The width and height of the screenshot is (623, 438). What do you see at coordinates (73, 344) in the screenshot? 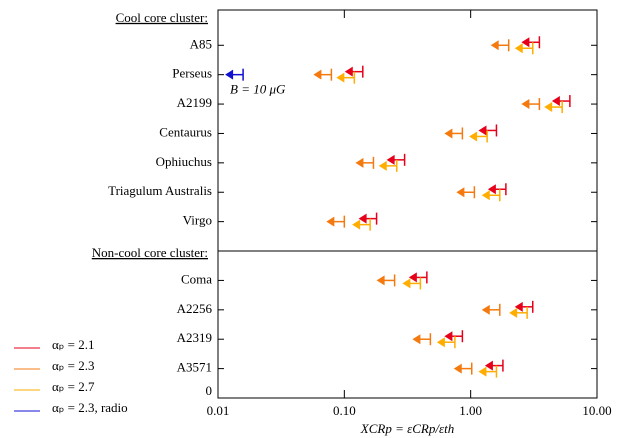
I see `legend-label: αₚ = 2.1` at bounding box center [73, 344].